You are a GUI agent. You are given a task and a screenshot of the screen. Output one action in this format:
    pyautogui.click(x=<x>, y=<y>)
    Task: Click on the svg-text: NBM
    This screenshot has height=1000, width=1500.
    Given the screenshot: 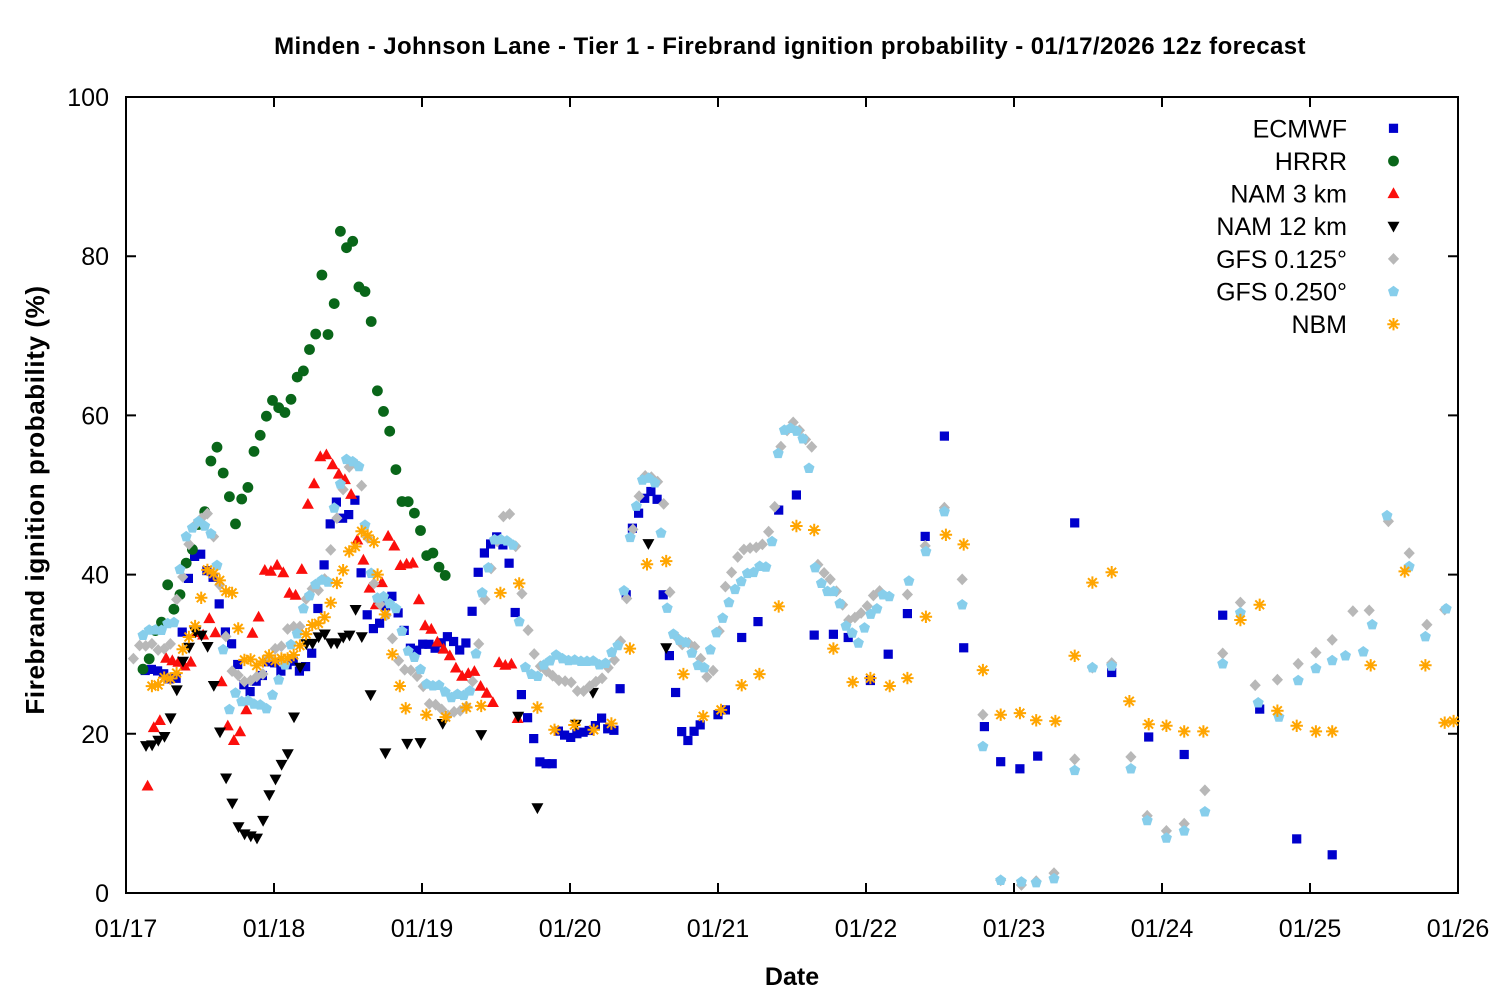 What is the action you would take?
    pyautogui.click(x=1319, y=325)
    